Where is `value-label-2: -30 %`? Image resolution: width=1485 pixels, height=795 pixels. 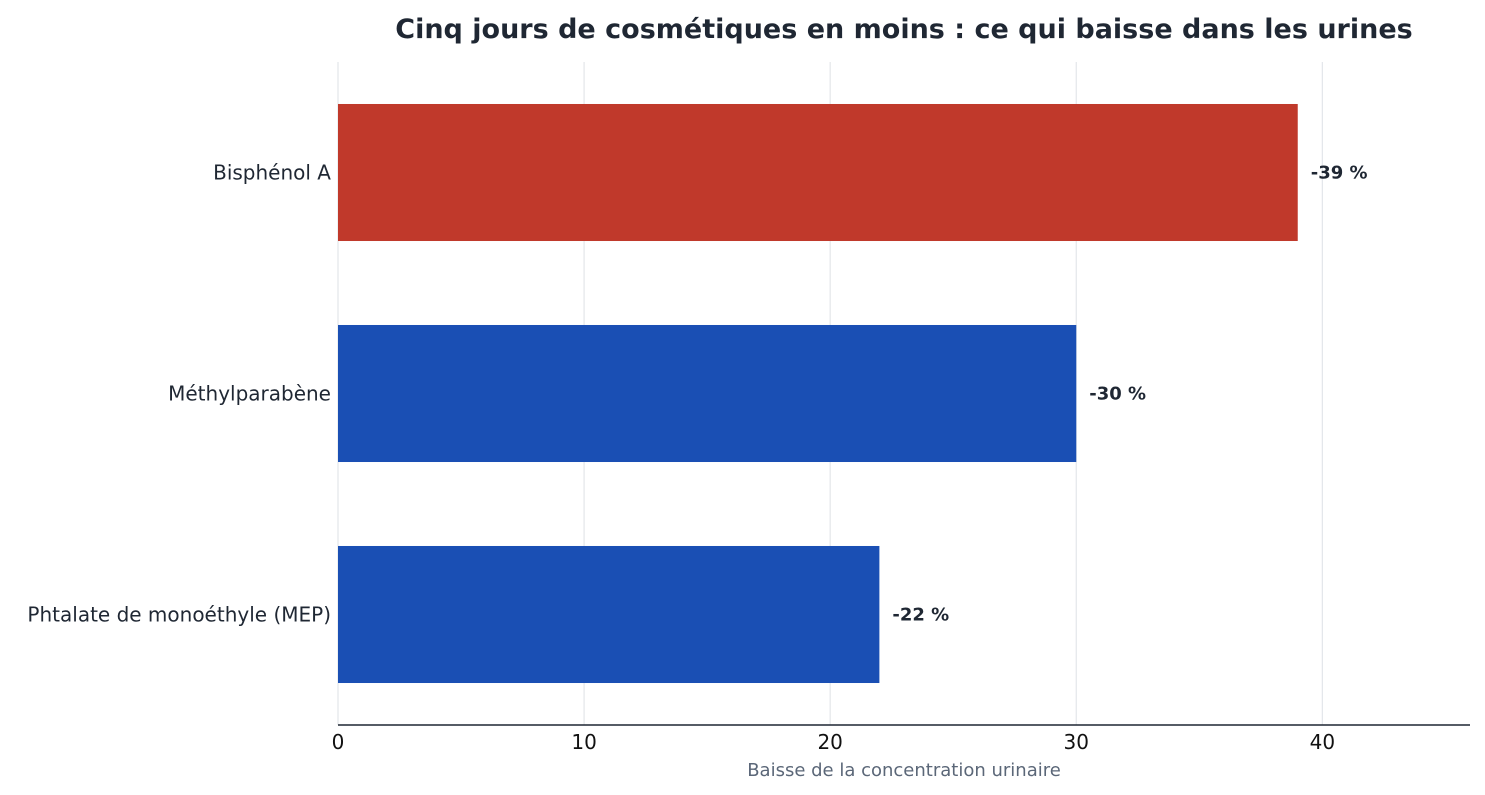 value-label-2: -30 % is located at coordinates (1117, 394).